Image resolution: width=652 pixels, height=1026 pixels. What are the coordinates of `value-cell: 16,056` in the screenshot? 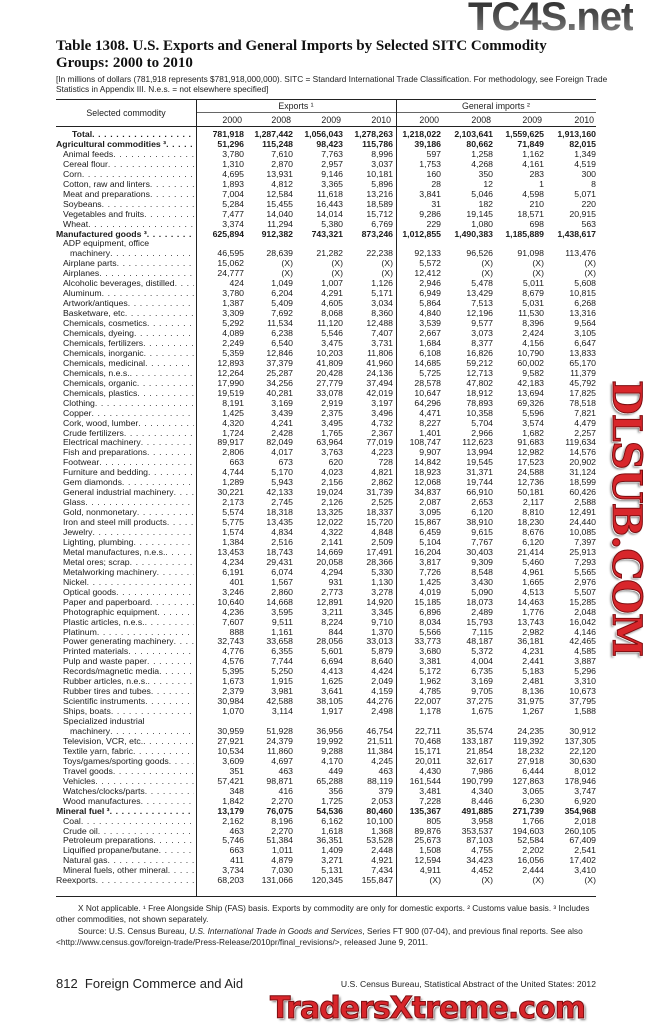 It's located at (530, 860).